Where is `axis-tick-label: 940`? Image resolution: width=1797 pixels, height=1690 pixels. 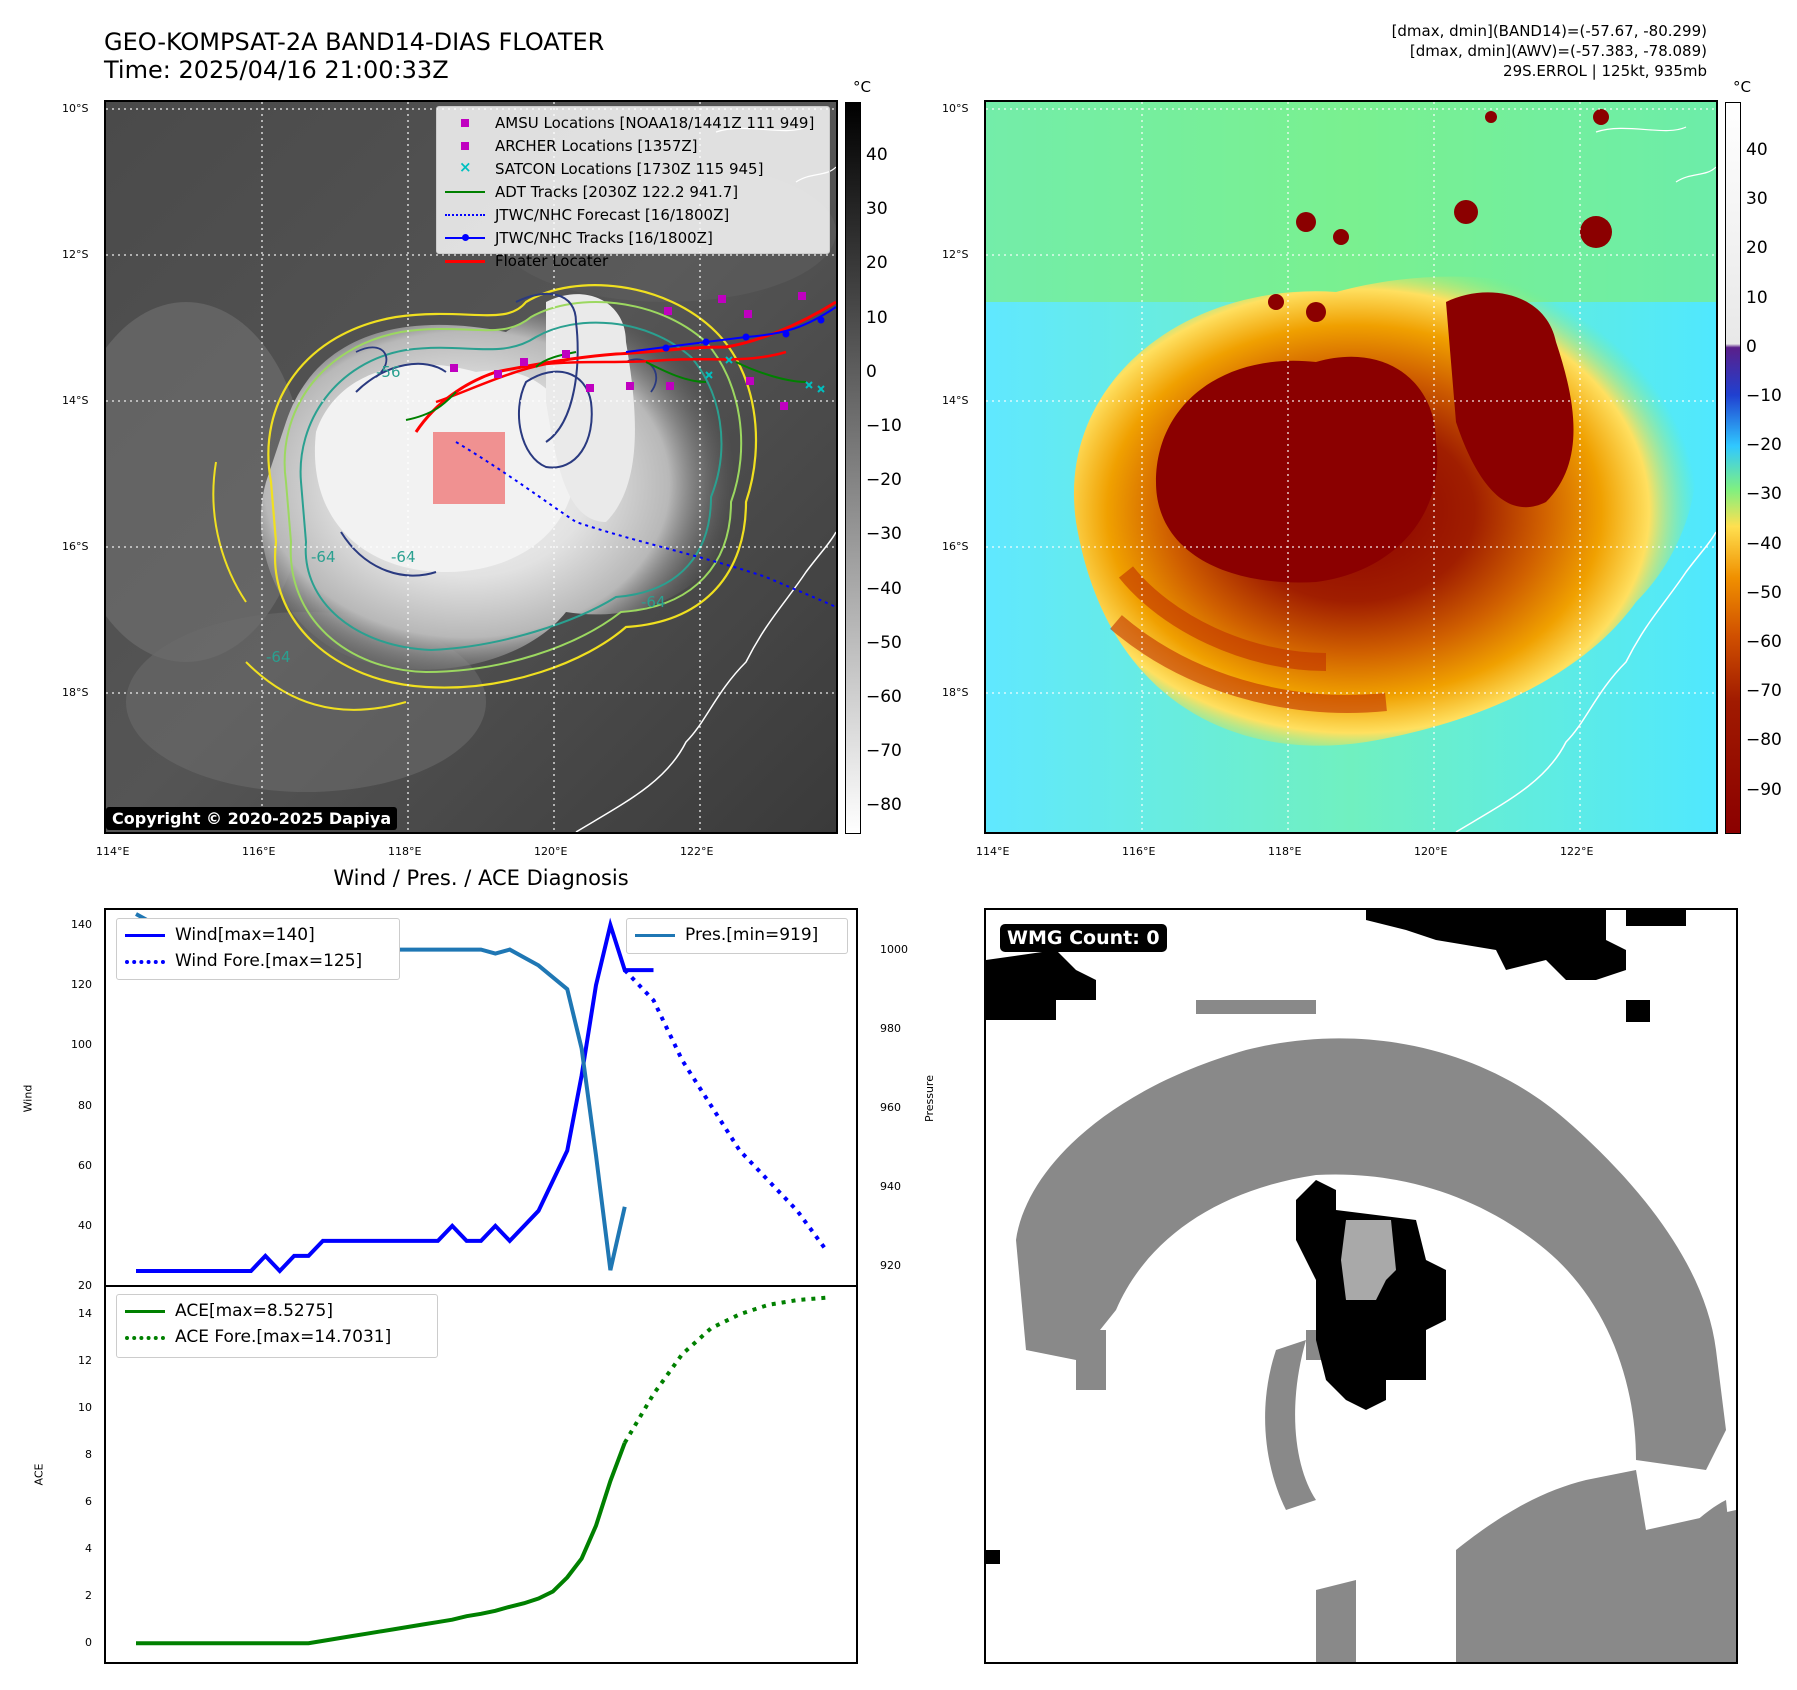
axis-tick-label: 940 is located at coordinates (890, 1187).